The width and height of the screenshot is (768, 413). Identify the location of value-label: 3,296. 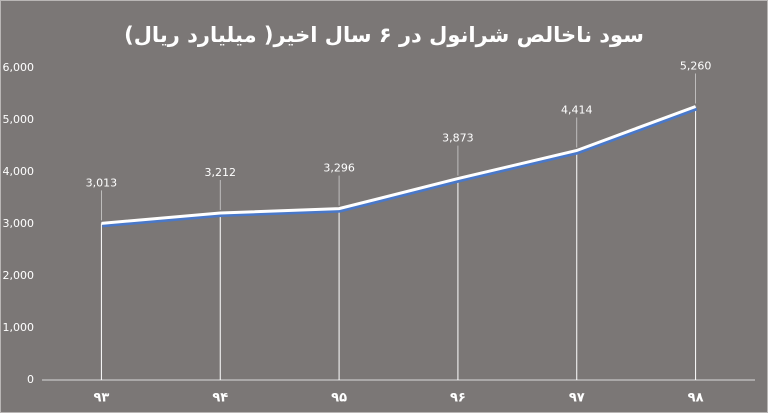
(339, 168).